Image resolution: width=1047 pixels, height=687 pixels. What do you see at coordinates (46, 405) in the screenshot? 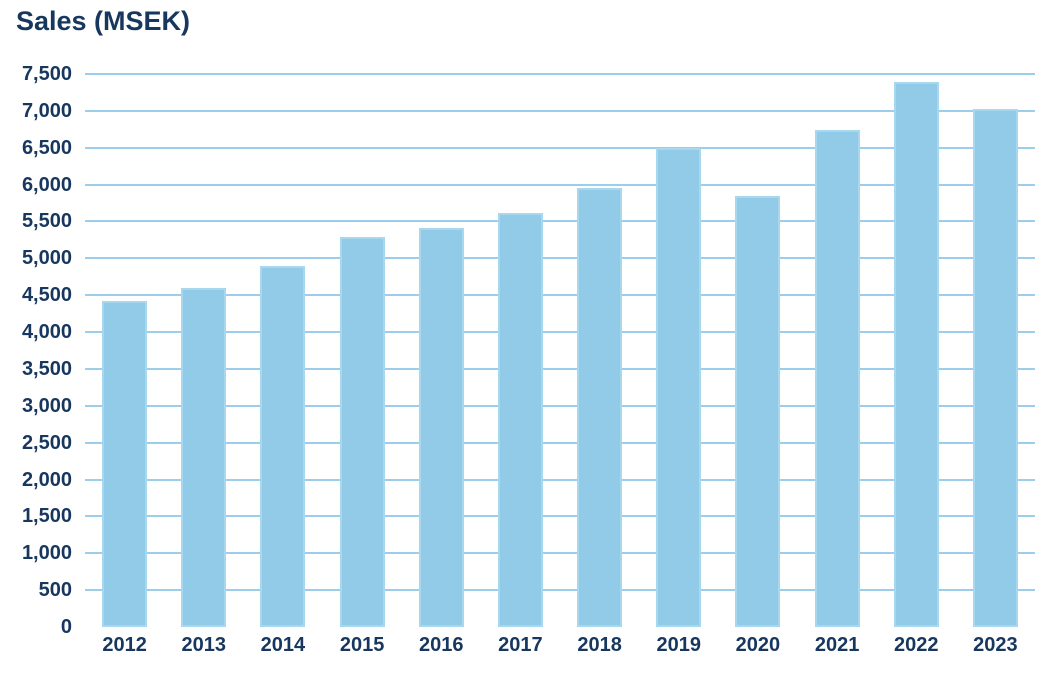
I see `y-axis-label: 3,000` at bounding box center [46, 405].